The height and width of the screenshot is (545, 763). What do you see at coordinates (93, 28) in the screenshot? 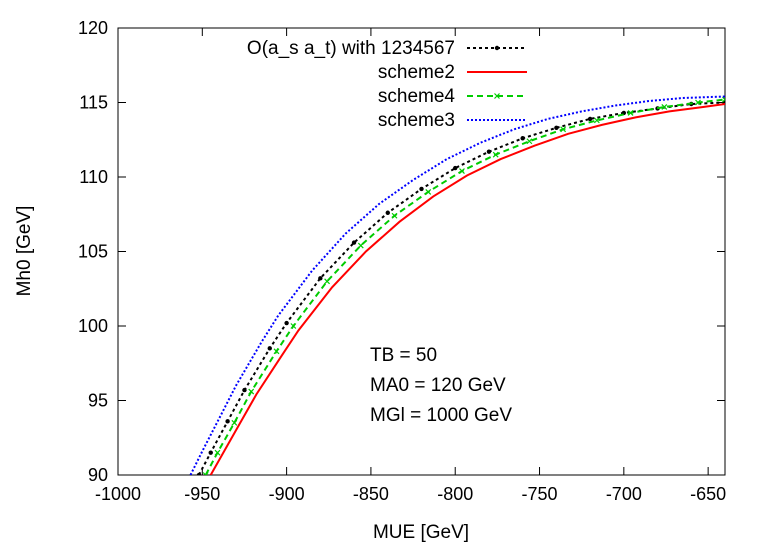
I see `y-tick-label: 120` at bounding box center [93, 28].